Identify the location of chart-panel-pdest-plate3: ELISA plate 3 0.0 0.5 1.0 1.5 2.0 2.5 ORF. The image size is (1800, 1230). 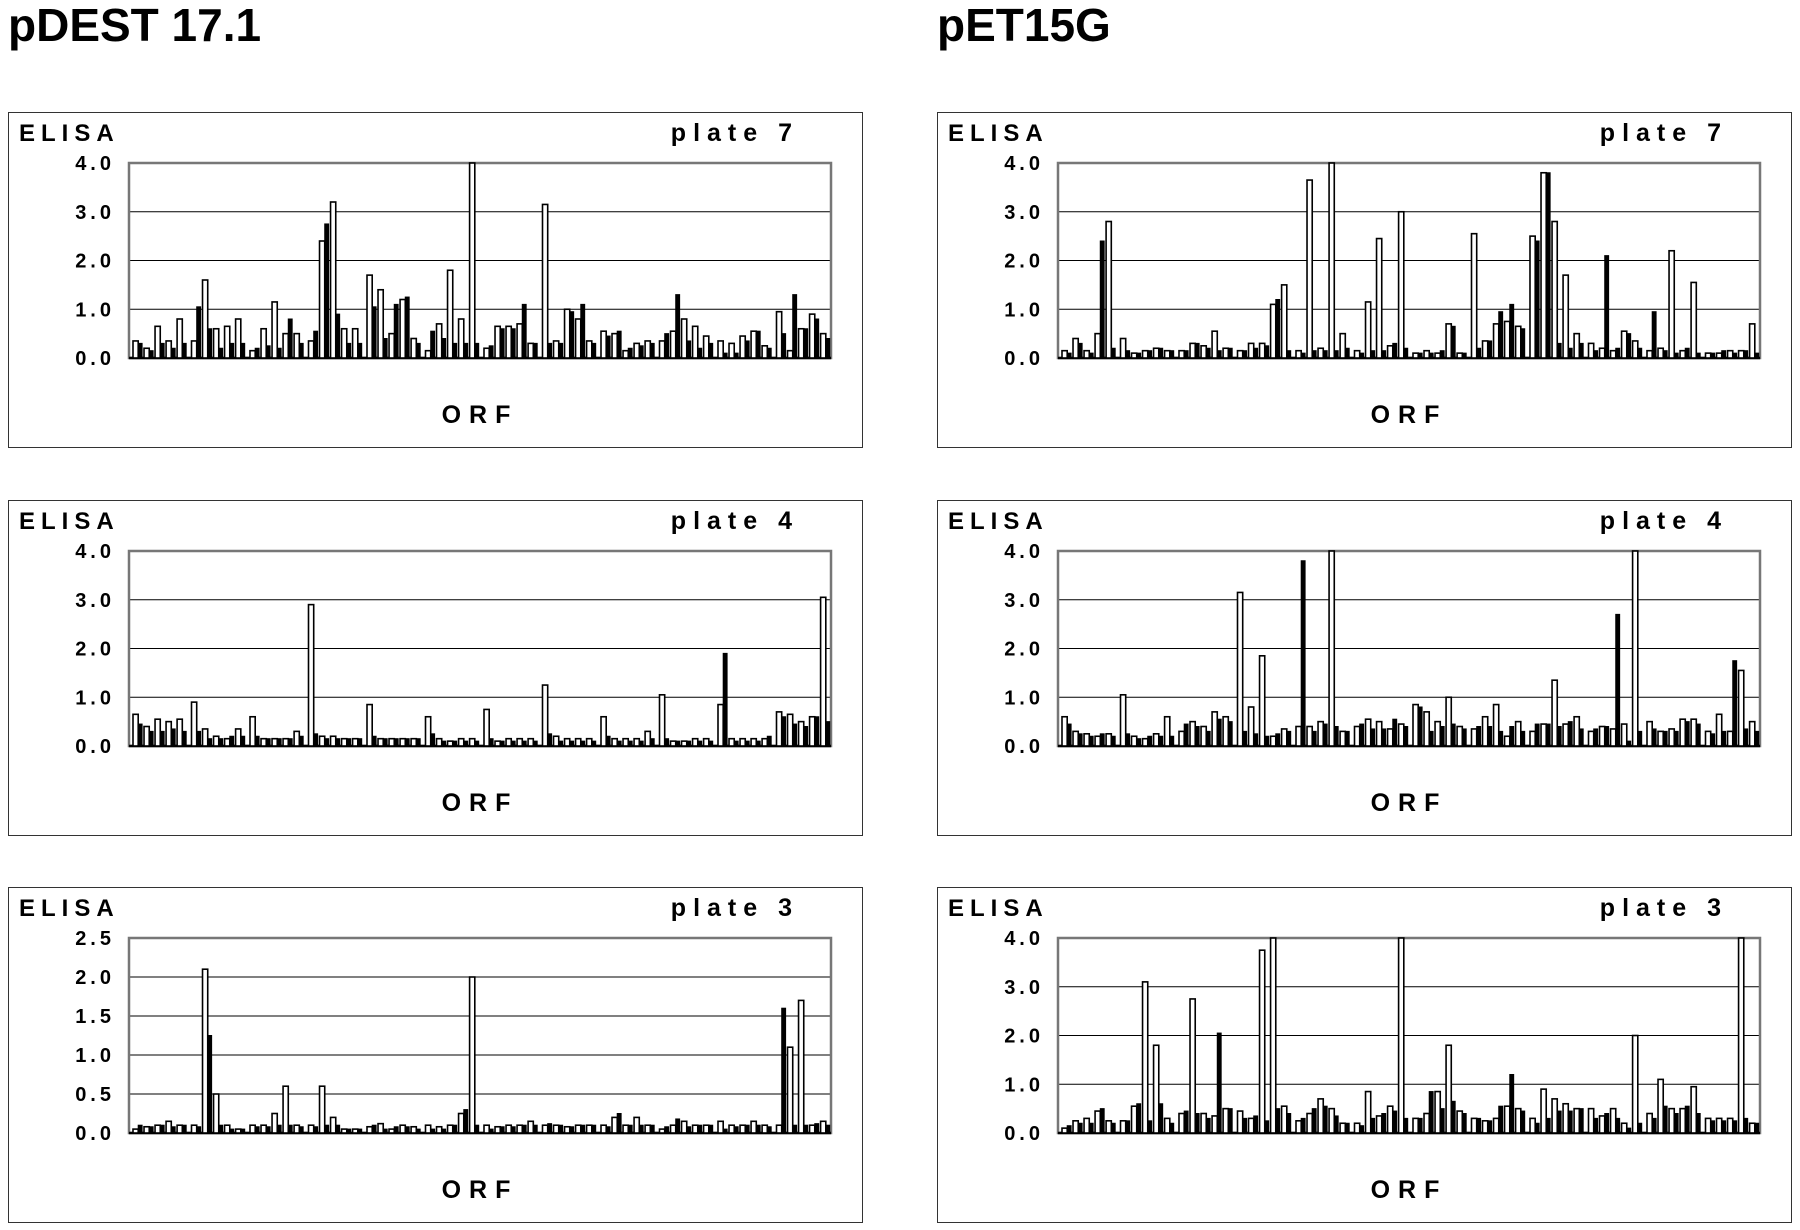
(435, 1055).